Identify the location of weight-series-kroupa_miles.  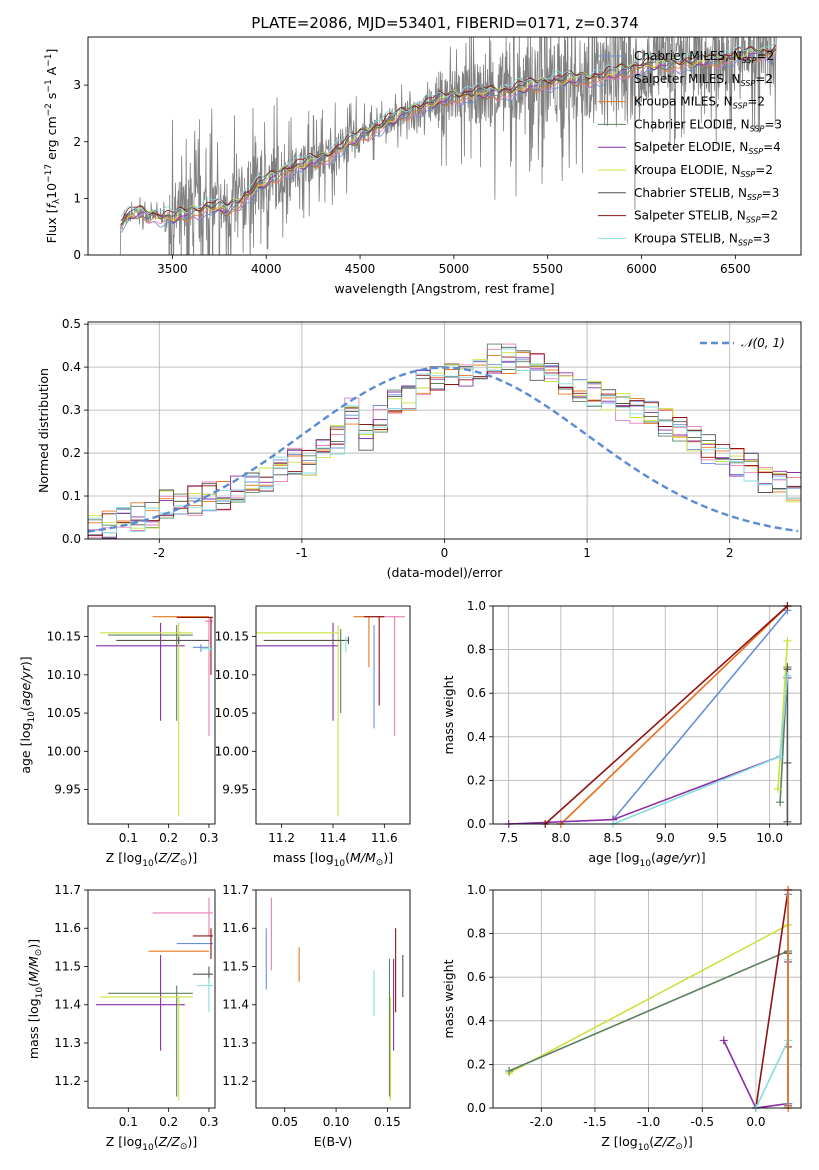
(674, 715).